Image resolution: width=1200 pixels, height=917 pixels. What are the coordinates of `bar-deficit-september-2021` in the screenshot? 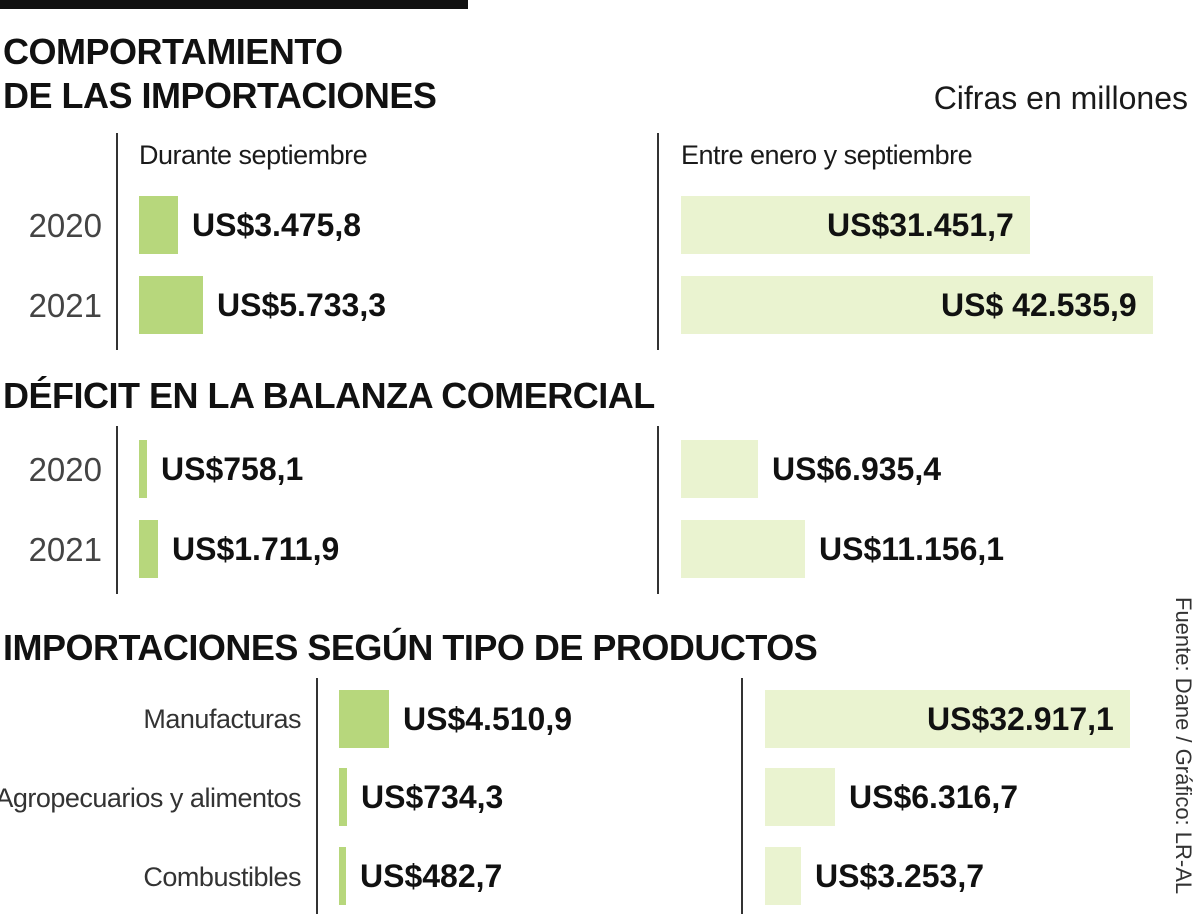 It's located at (148, 549).